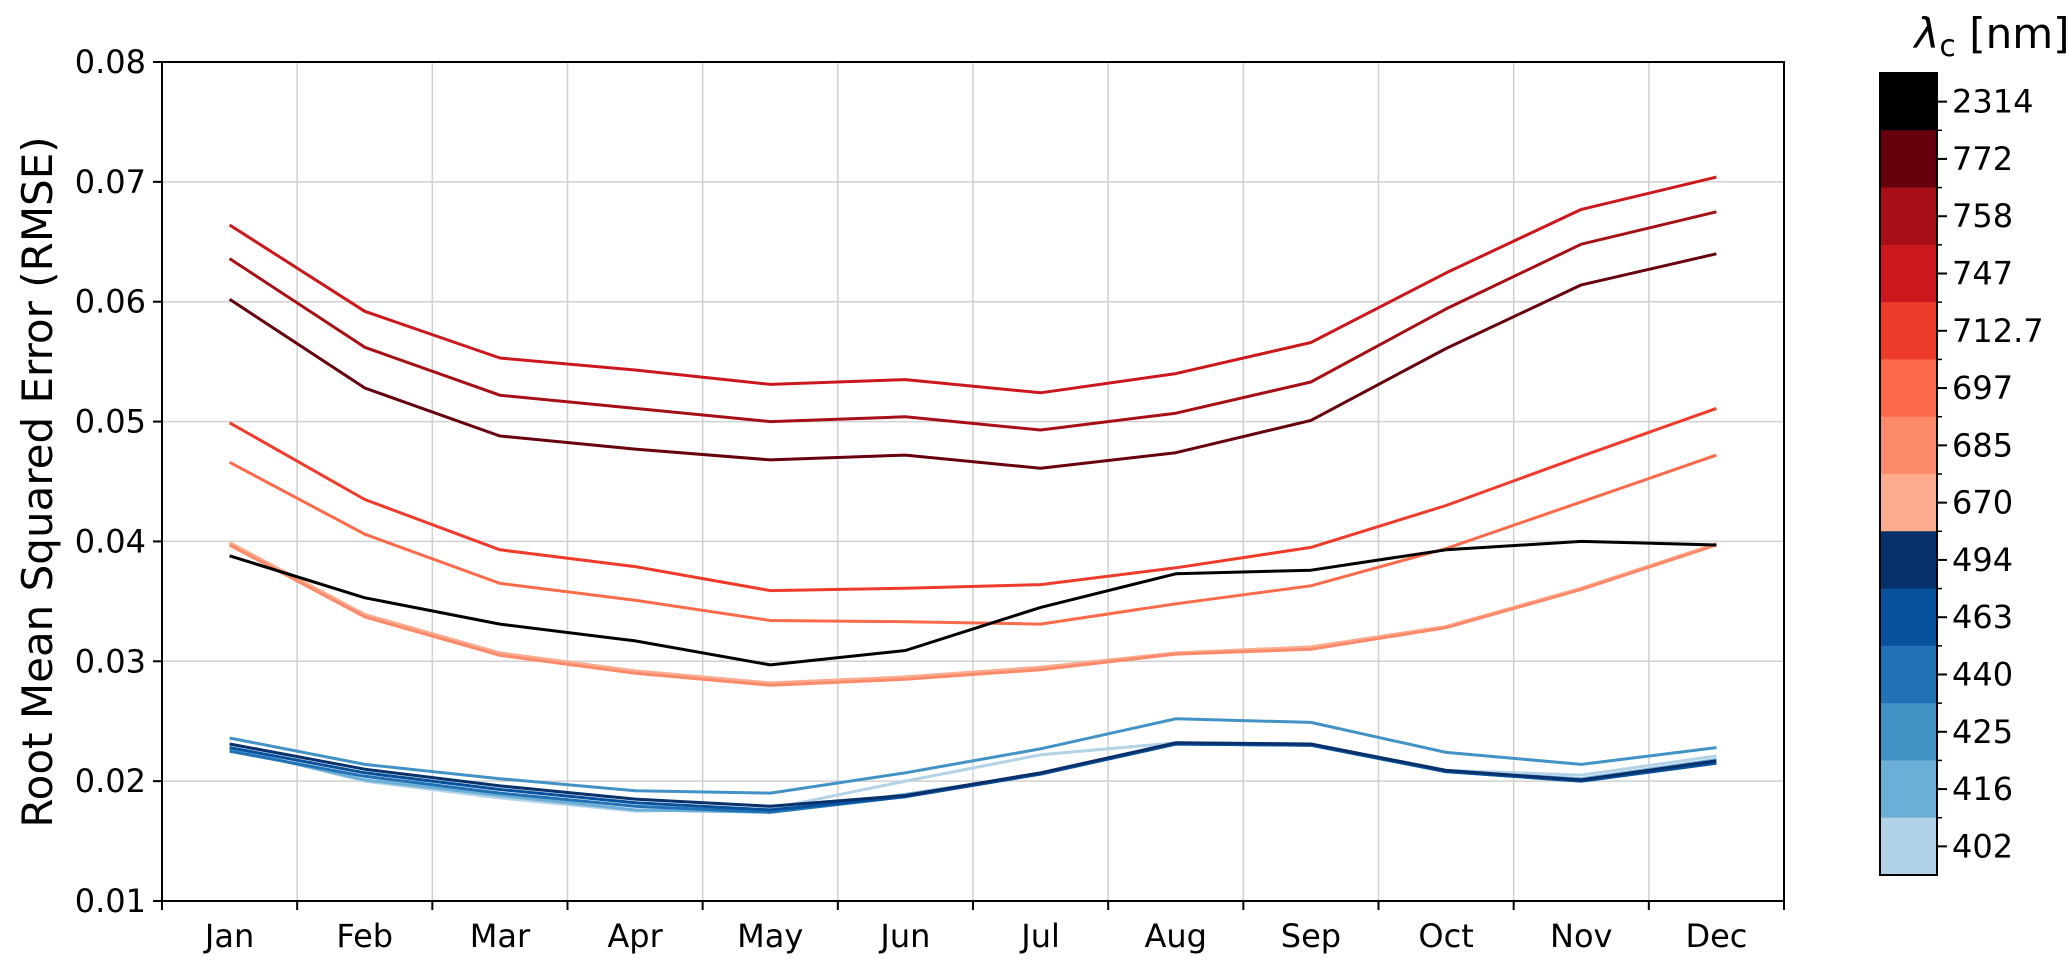 This screenshot has width=2067, height=966. Describe the element at coordinates (110, 422) in the screenshot. I see `y-tick-label: 0.05` at that location.